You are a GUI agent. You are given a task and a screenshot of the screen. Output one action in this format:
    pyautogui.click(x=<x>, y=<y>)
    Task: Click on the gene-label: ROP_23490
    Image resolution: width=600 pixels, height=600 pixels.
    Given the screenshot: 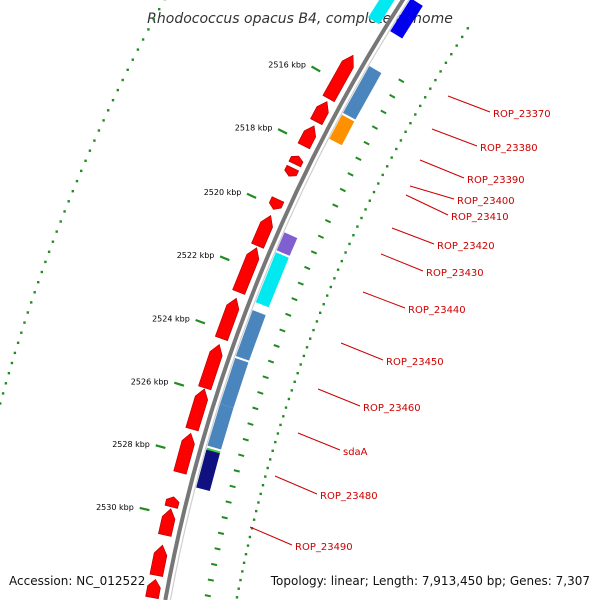 What is the action you would take?
    pyautogui.click(x=324, y=547)
    